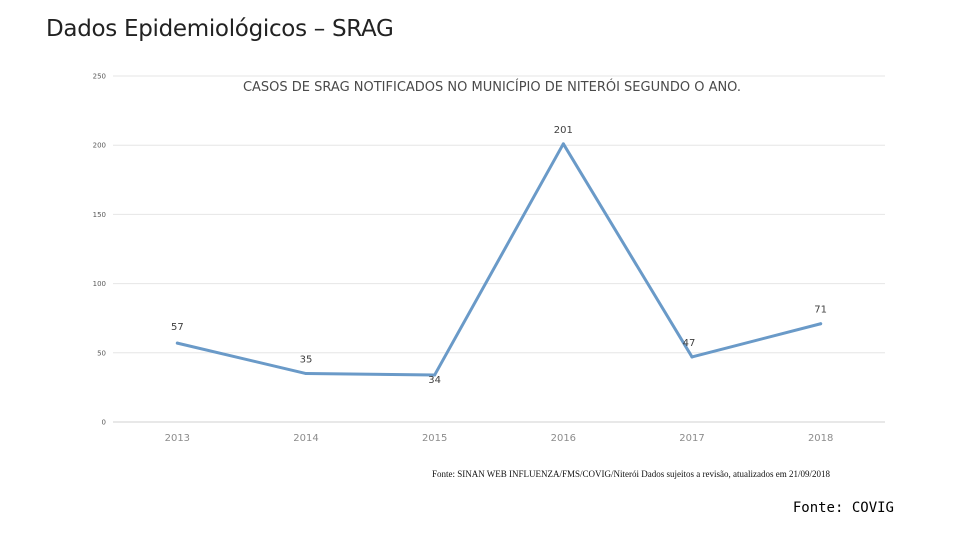 The height and width of the screenshot is (540, 960). What do you see at coordinates (99, 215) in the screenshot?
I see `y-tick-label: 150` at bounding box center [99, 215].